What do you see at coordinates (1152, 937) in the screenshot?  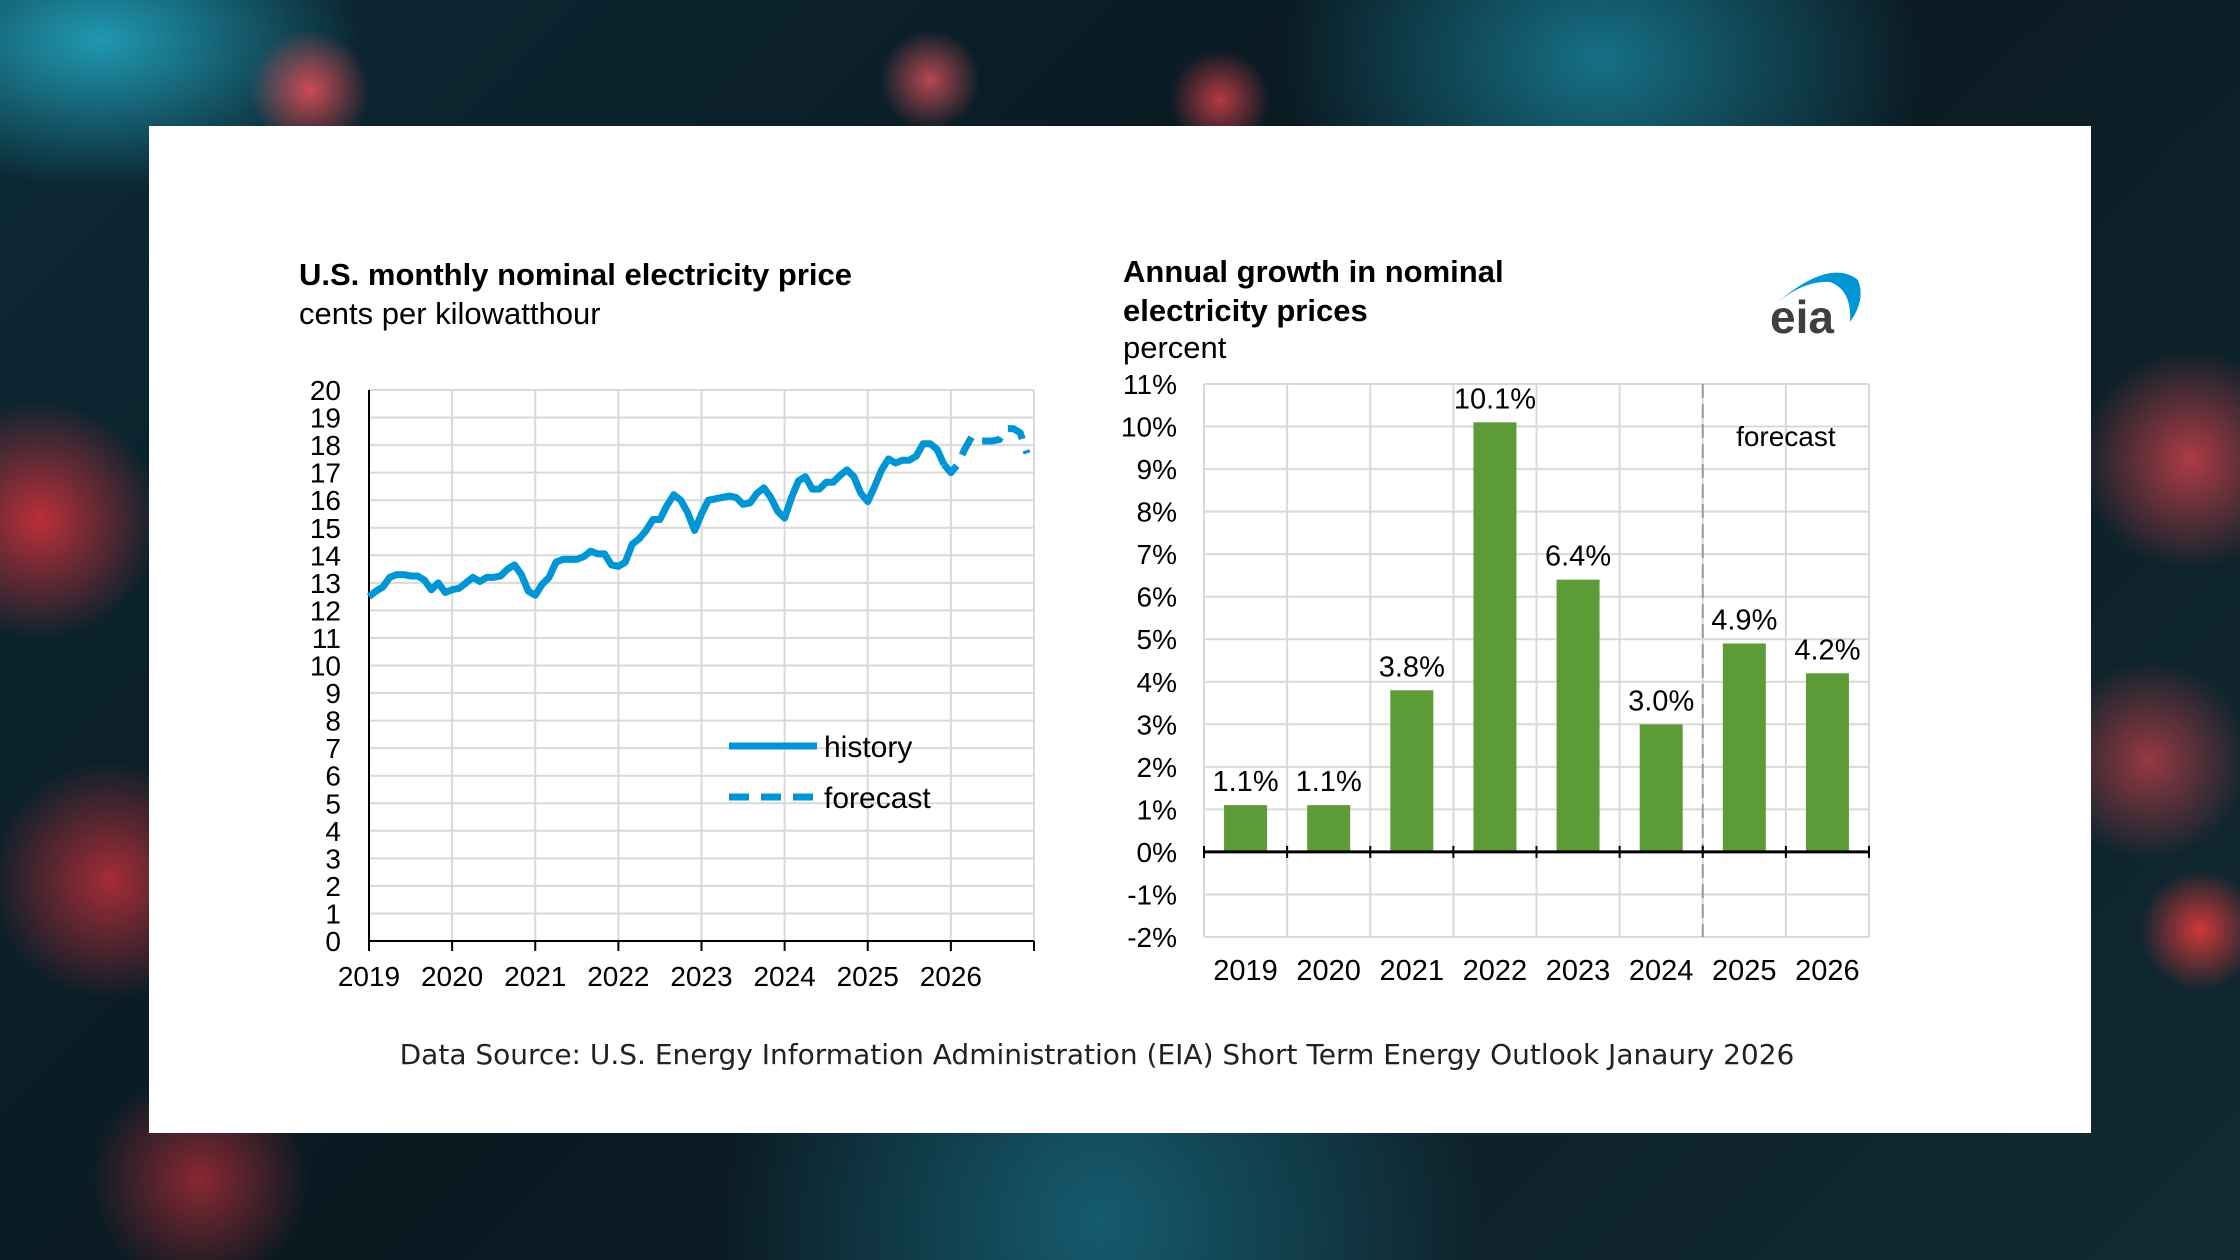 I see `y-tick-label: -2%` at bounding box center [1152, 937].